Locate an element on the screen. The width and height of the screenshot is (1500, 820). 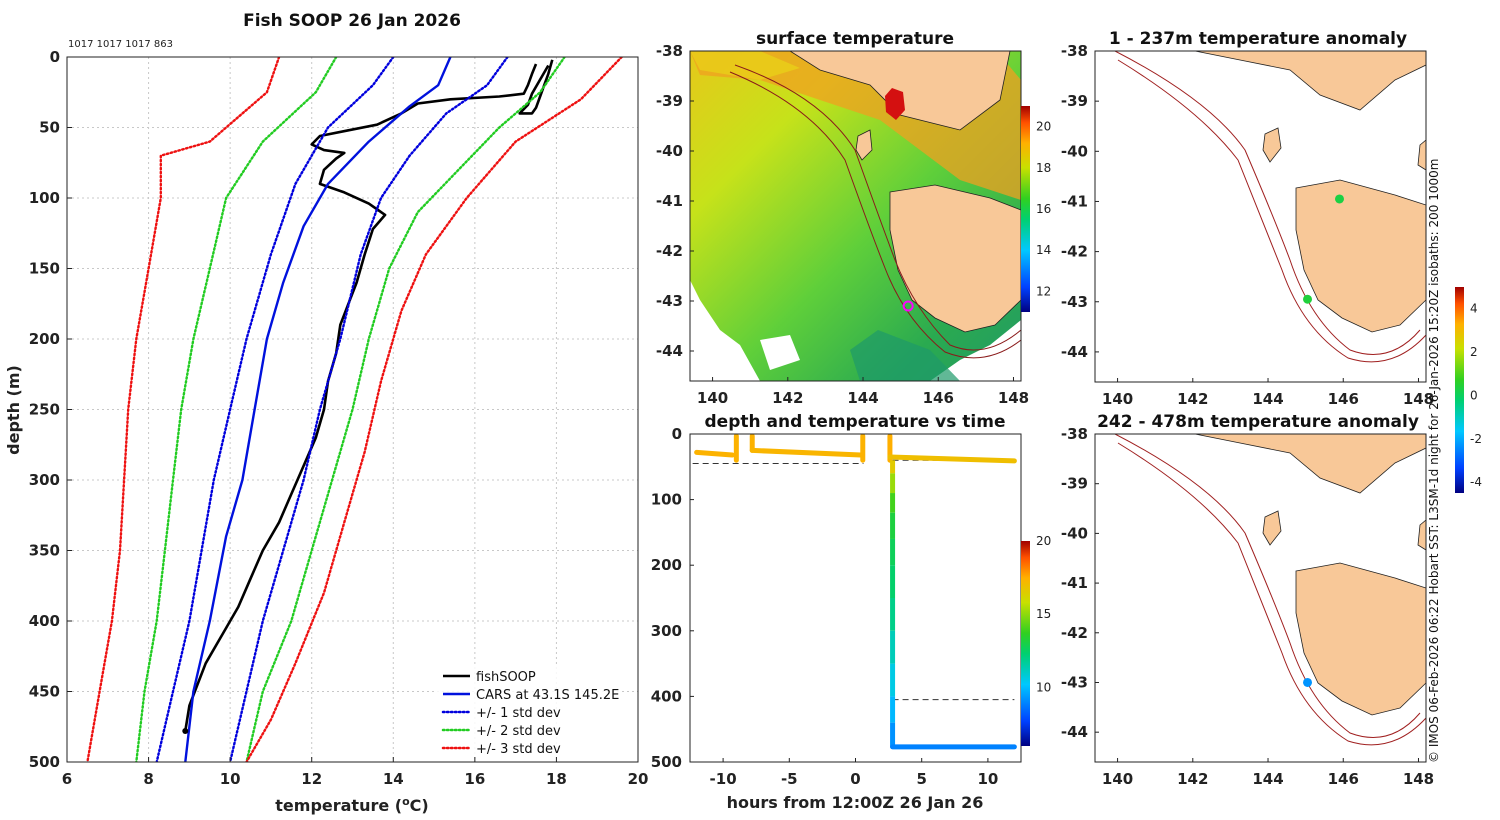
anomaly-cbar-label-0: -4 is located at coordinates (1476, 482).